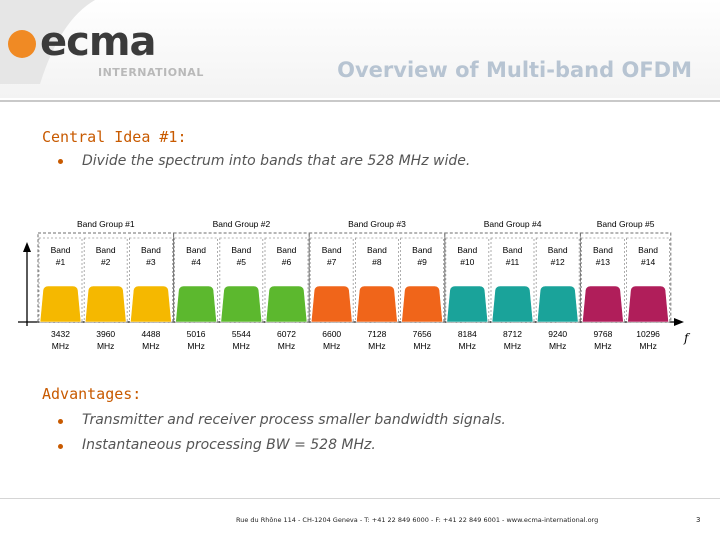 The width and height of the screenshot is (720, 540). Describe the element at coordinates (106, 224) in the screenshot. I see `band-group-label: Band Group #1` at that location.